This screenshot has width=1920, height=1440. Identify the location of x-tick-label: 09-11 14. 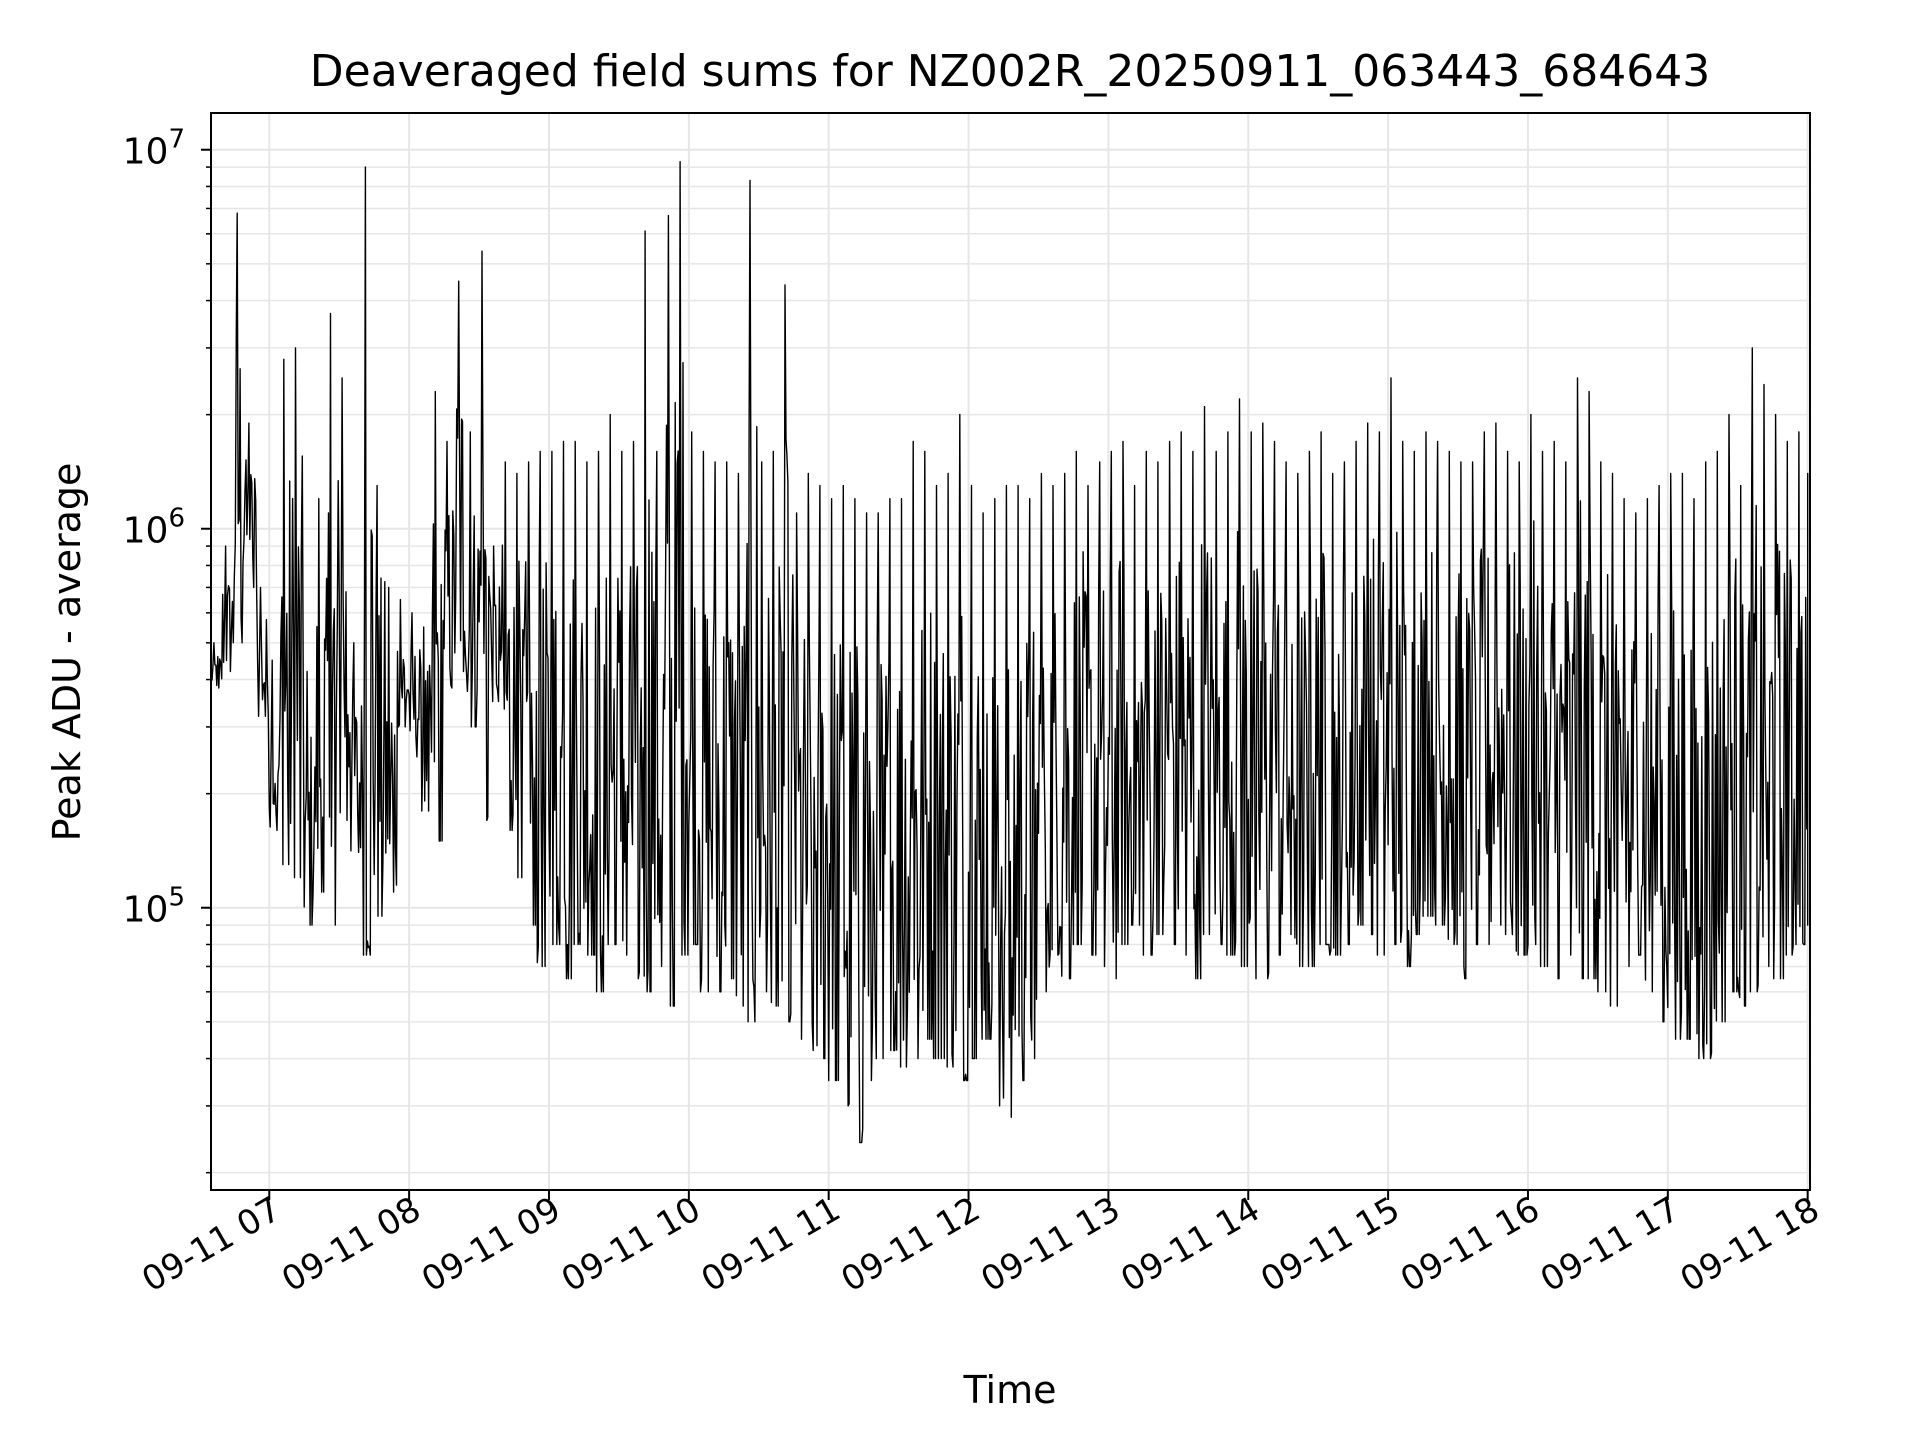
(1190, 1244).